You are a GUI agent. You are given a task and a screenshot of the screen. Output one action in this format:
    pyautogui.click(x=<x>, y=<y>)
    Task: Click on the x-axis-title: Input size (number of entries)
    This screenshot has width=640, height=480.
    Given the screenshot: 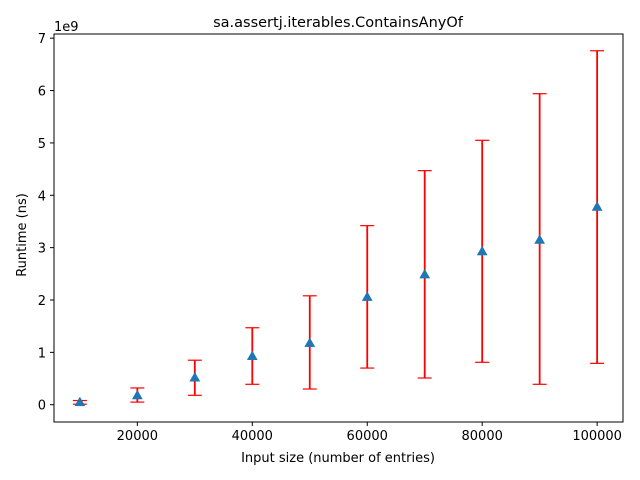 What is the action you would take?
    pyautogui.click(x=338, y=458)
    